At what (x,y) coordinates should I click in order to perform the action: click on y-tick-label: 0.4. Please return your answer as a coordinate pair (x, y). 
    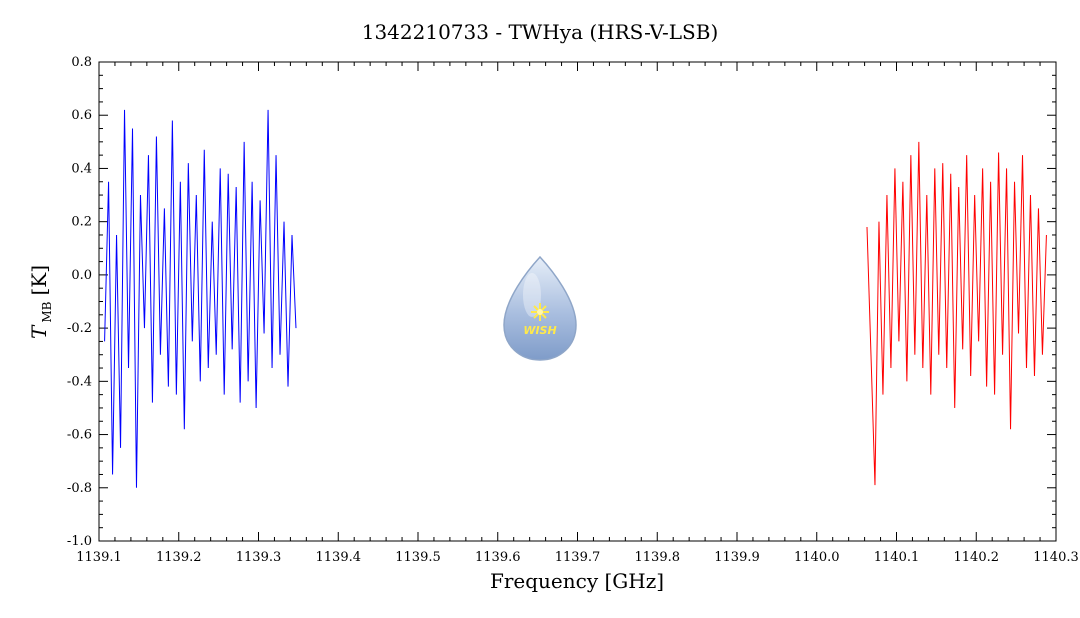
    Looking at the image, I should click on (81, 168).